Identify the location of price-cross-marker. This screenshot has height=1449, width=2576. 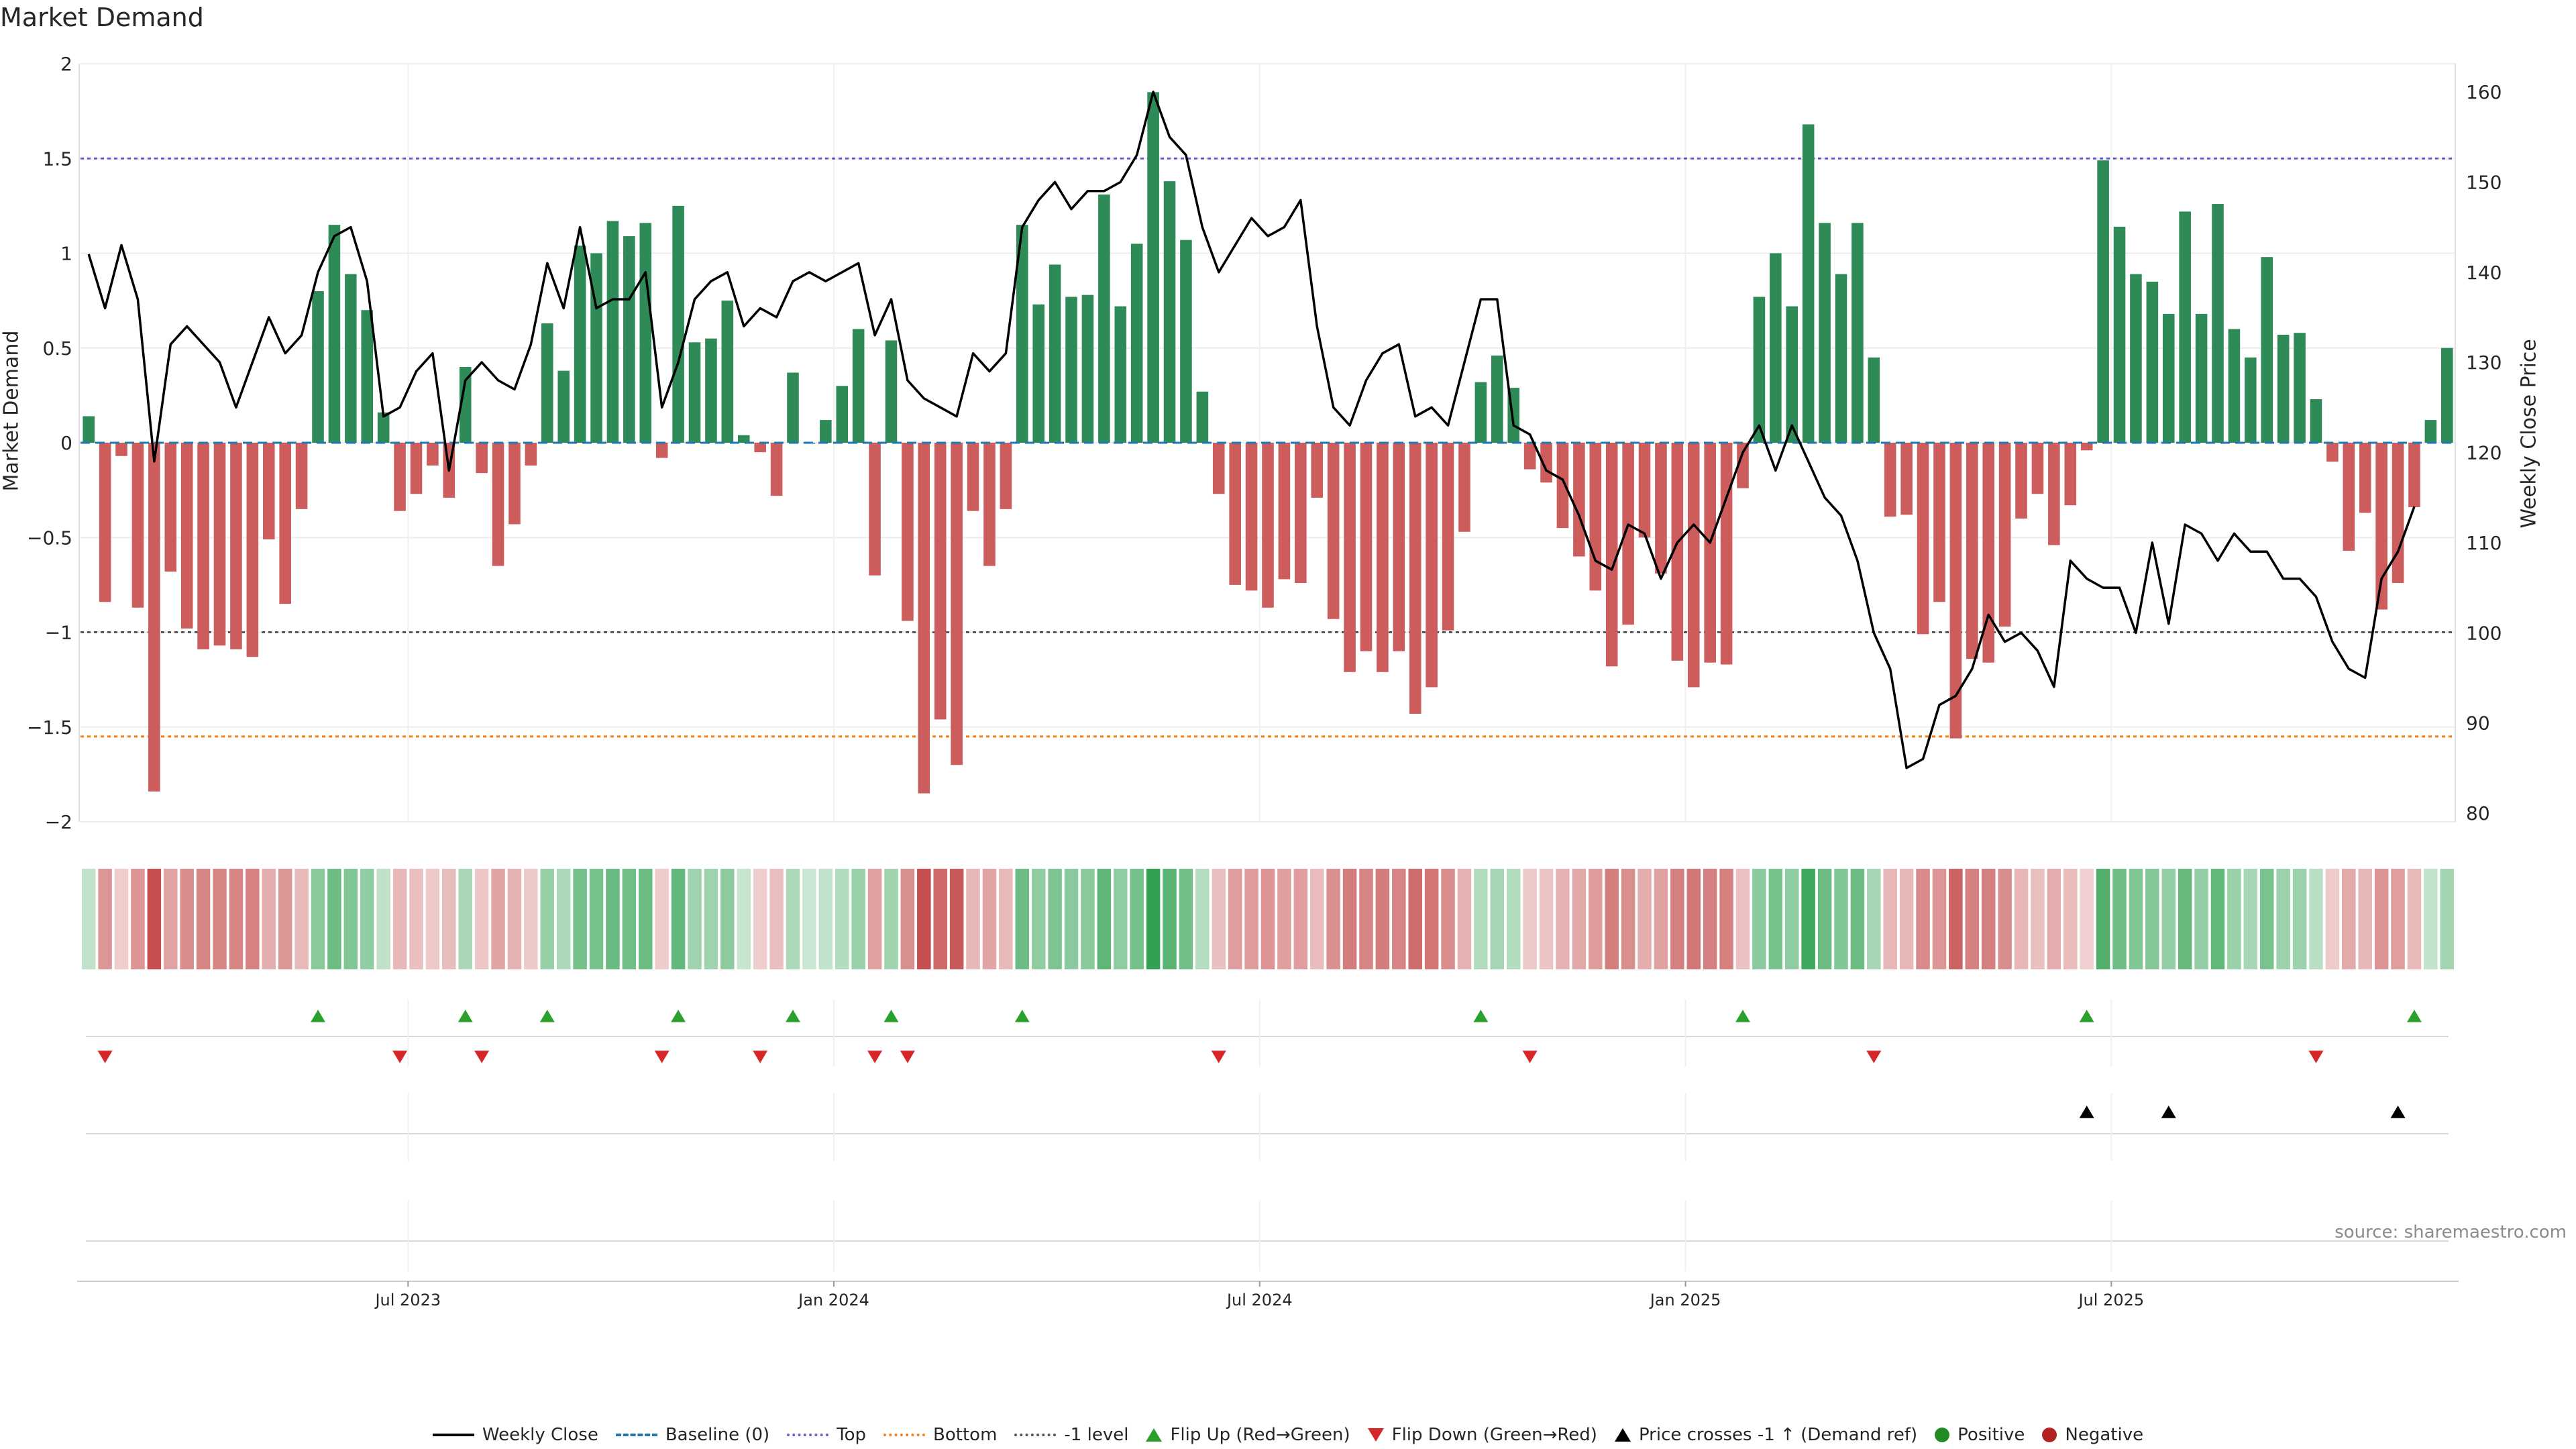
(2086, 1112).